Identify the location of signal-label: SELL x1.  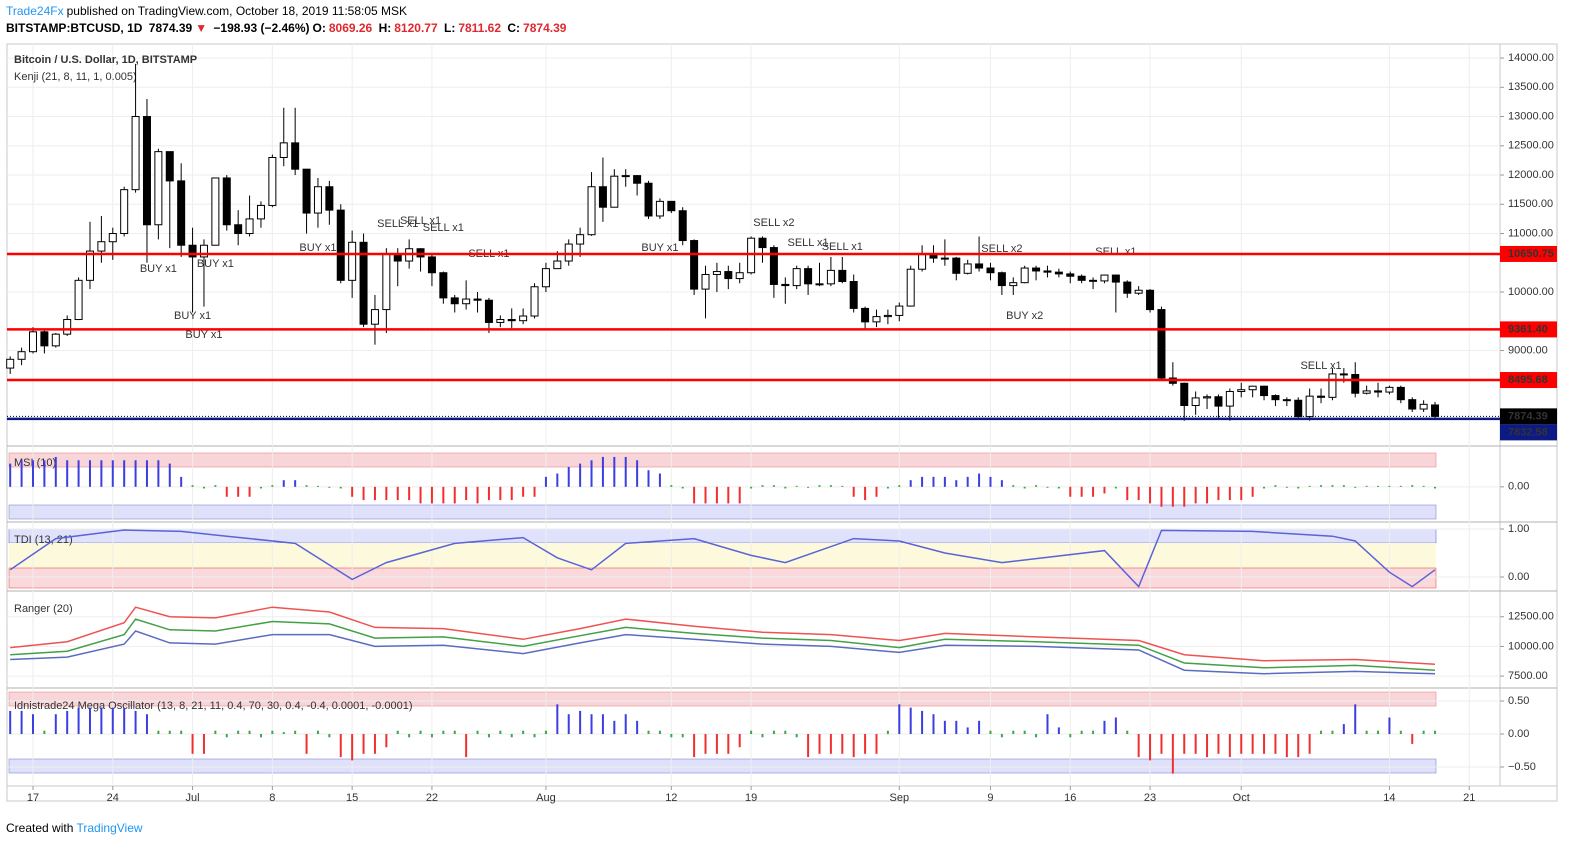
(443, 228).